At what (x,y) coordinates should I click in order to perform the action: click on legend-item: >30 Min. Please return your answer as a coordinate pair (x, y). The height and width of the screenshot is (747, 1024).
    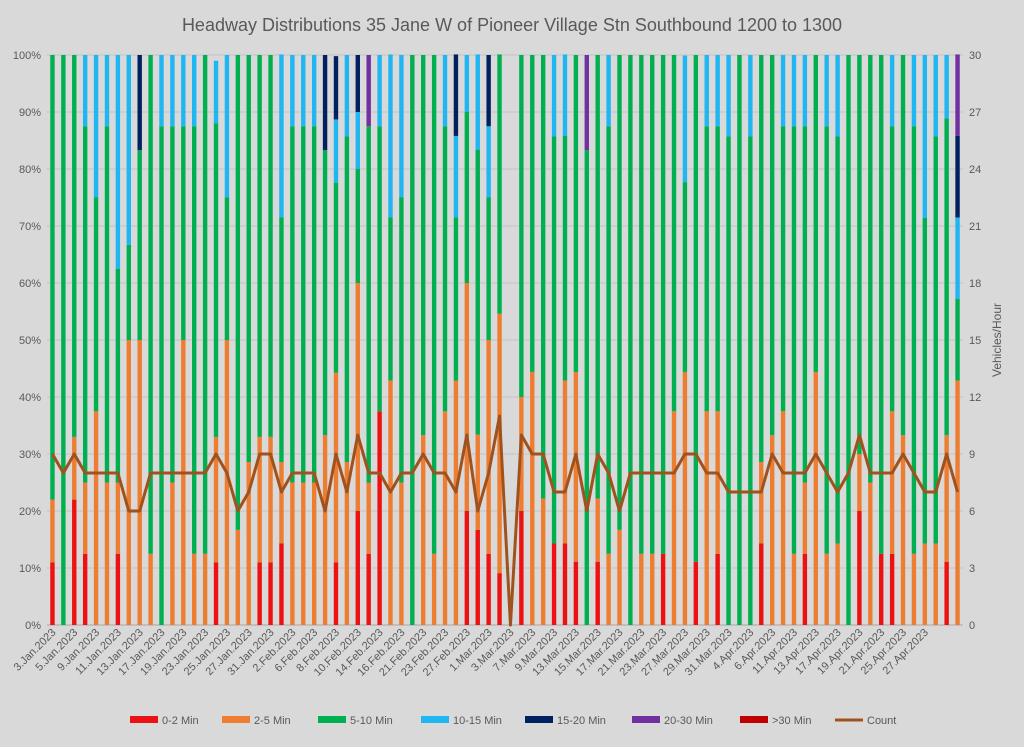
    Looking at the image, I should click on (775, 721).